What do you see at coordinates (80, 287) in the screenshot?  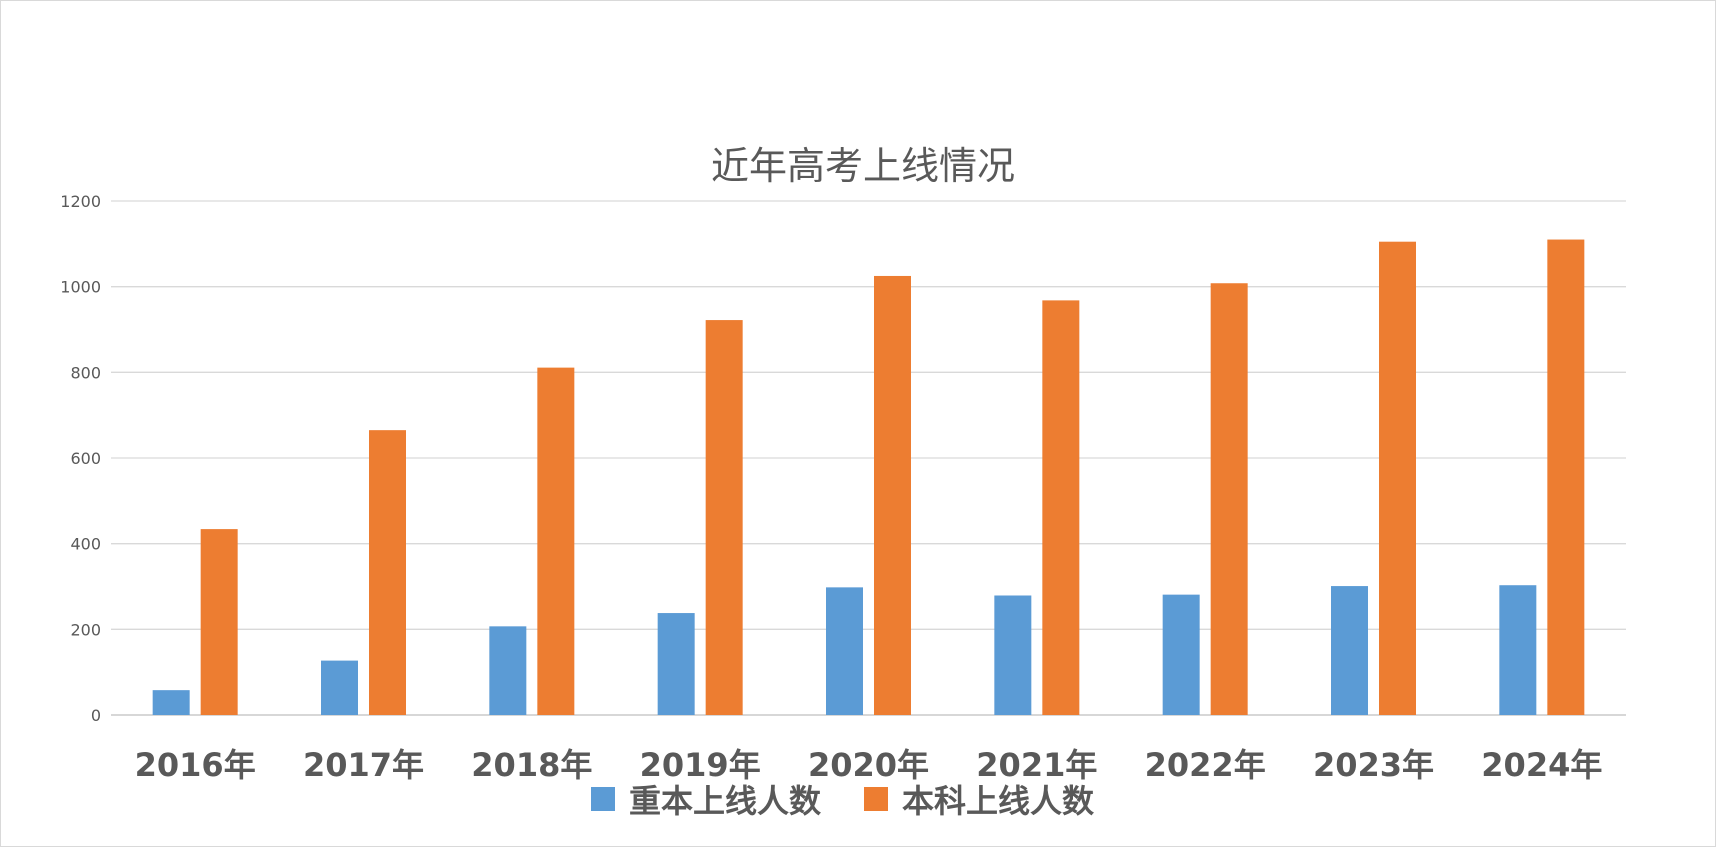 I see `y-tick-label: 1000` at bounding box center [80, 287].